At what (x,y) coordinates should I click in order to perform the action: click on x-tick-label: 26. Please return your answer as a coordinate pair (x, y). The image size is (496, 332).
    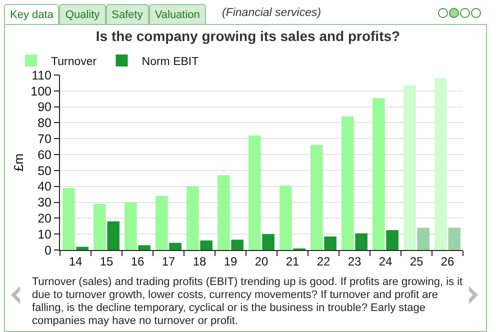
    Looking at the image, I should click on (447, 261).